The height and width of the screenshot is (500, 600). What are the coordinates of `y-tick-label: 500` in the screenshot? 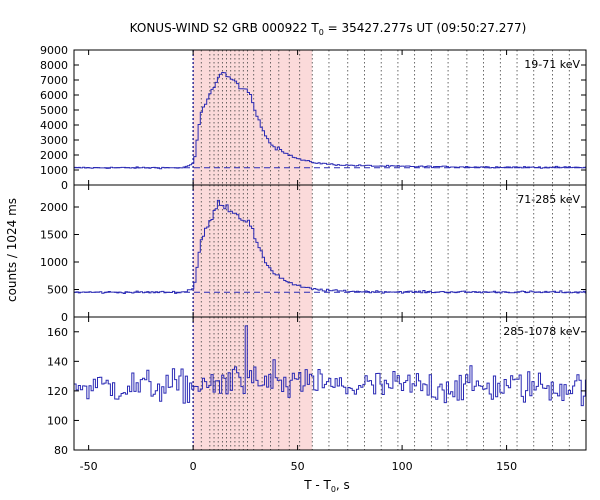 It's located at (57, 290).